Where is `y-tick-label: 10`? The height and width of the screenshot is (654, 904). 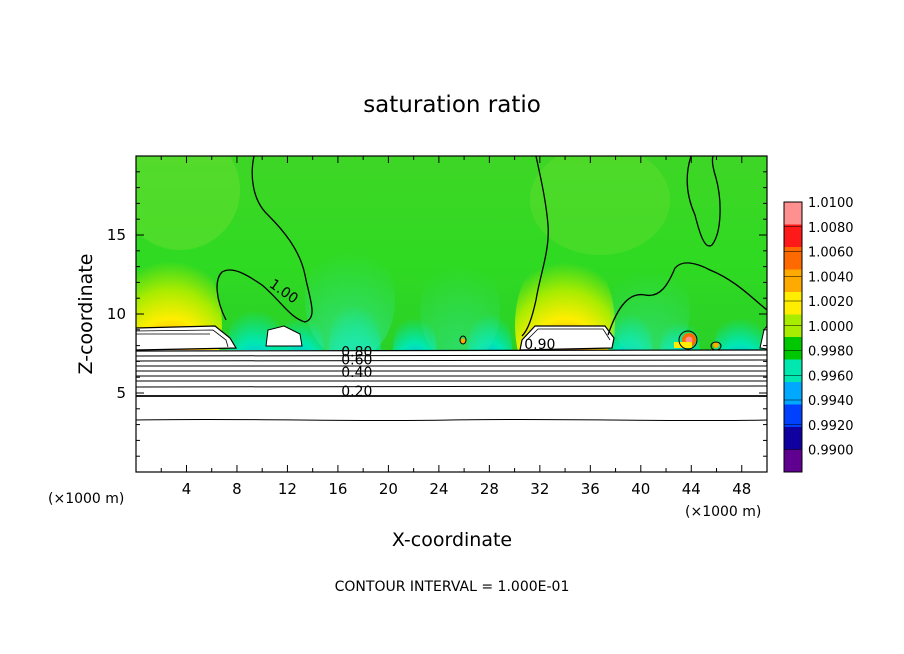 y-tick-label: 10 is located at coordinates (116, 314).